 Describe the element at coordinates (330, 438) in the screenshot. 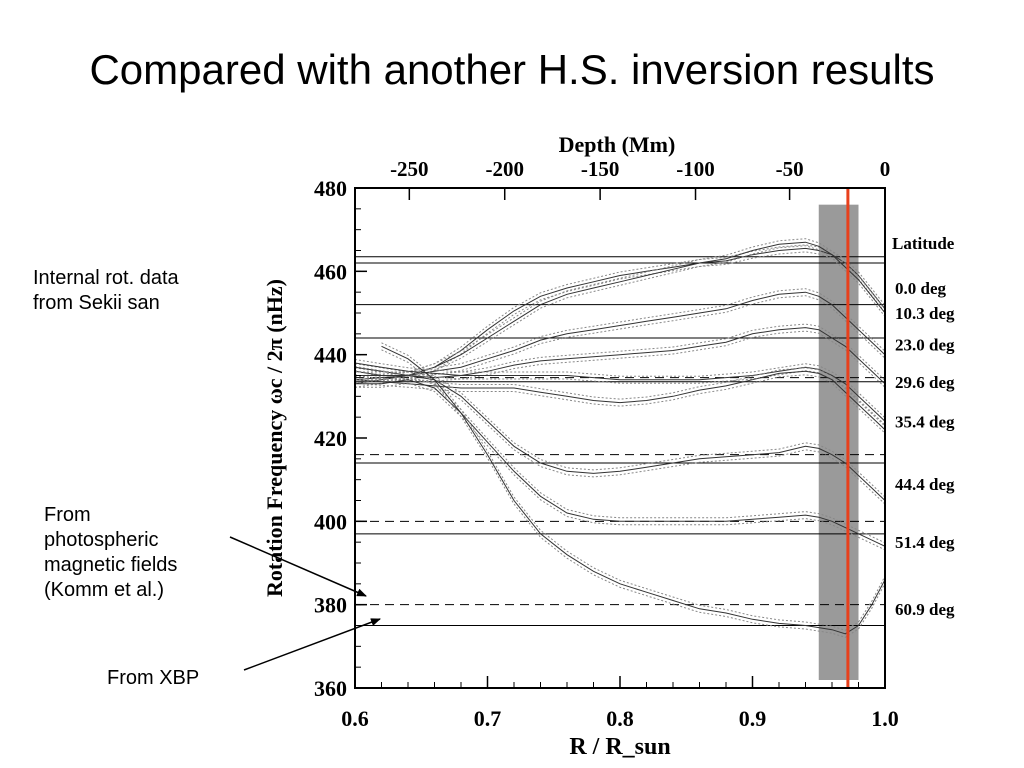

I see `y-tick-label: 420` at that location.